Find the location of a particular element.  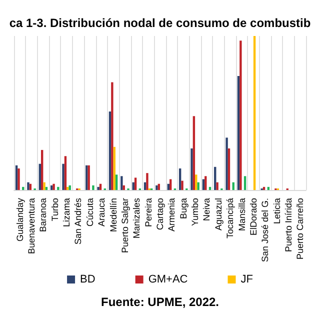

x-tick-label: Neiva is located at coordinates (207, 210).